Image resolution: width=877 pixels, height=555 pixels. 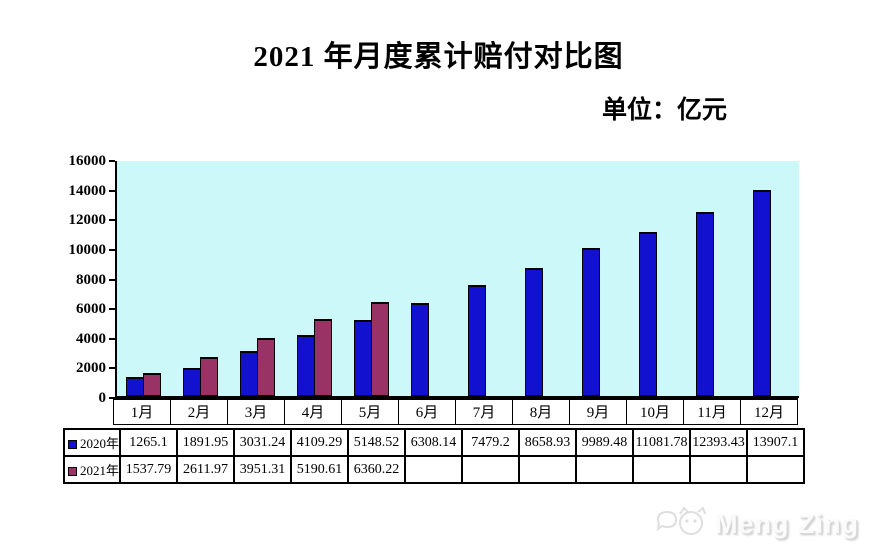 I want to click on bar-2021年-4月, so click(x=323, y=357).